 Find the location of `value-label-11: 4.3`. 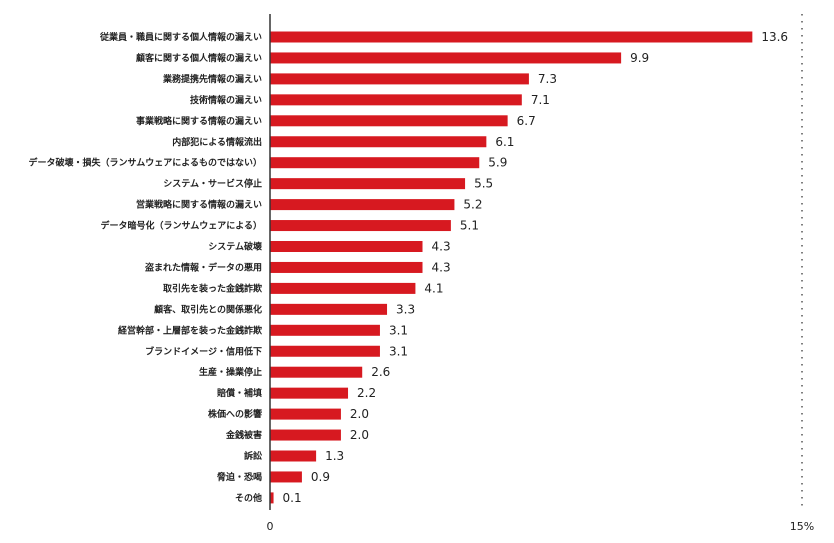

value-label-11: 4.3 is located at coordinates (441, 267).